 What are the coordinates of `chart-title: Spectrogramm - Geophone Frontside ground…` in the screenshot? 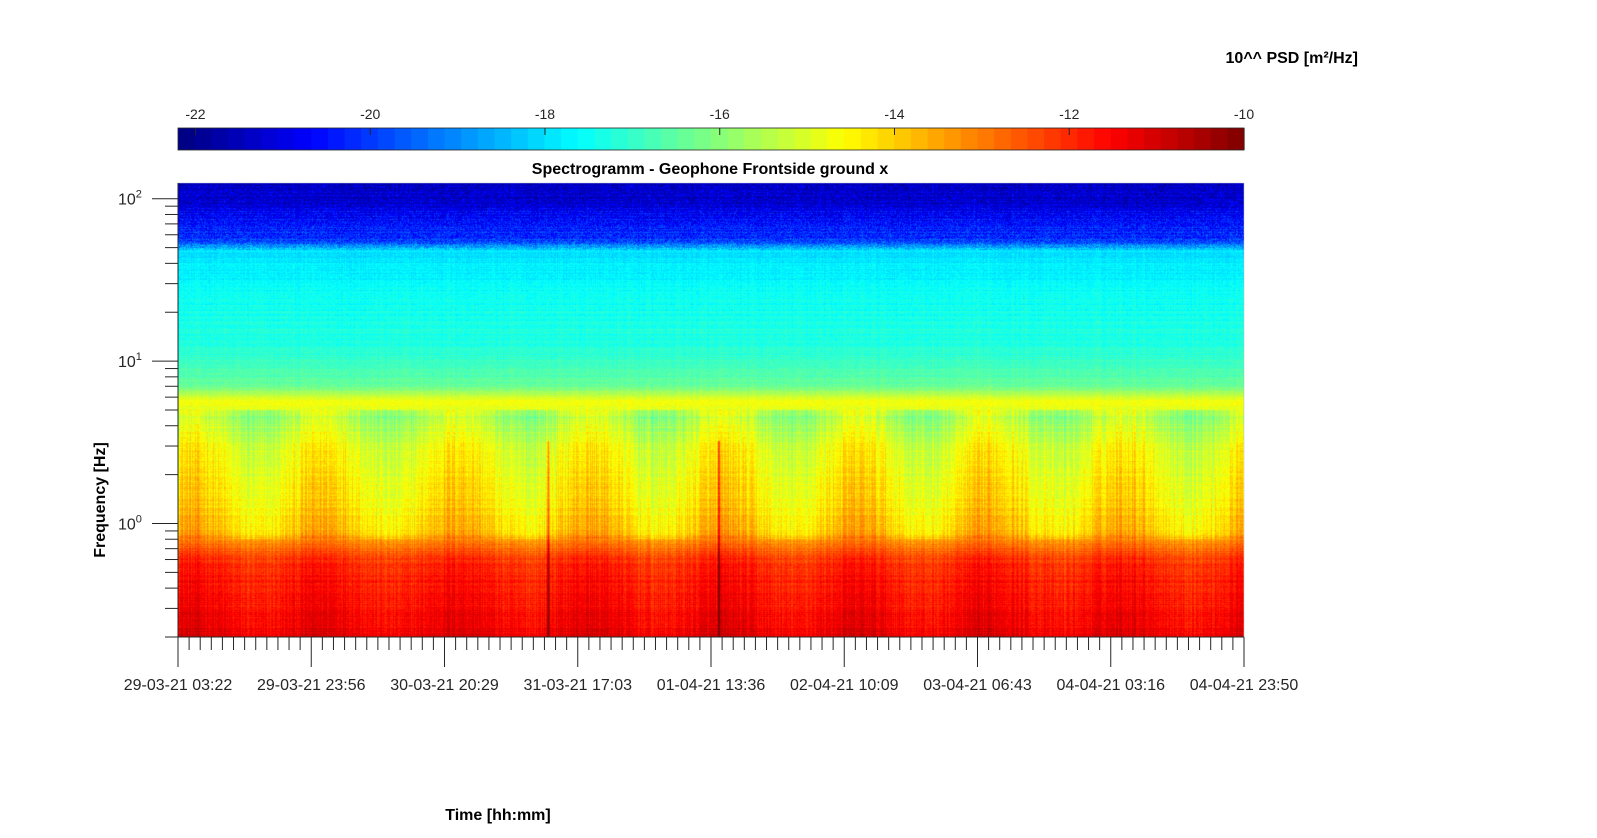 It's located at (710, 169).